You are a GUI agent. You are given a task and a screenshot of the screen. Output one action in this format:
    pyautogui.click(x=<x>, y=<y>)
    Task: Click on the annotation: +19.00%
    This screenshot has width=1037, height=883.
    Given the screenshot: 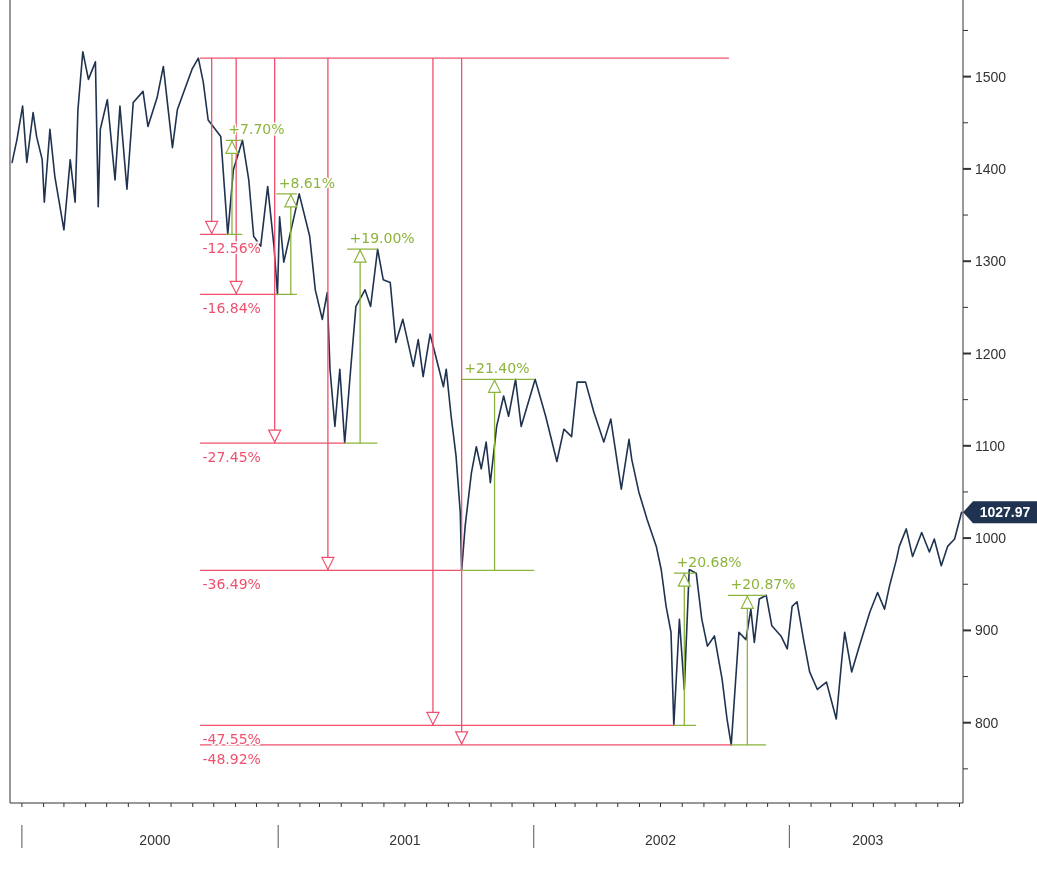 What is the action you would take?
    pyautogui.click(x=382, y=238)
    